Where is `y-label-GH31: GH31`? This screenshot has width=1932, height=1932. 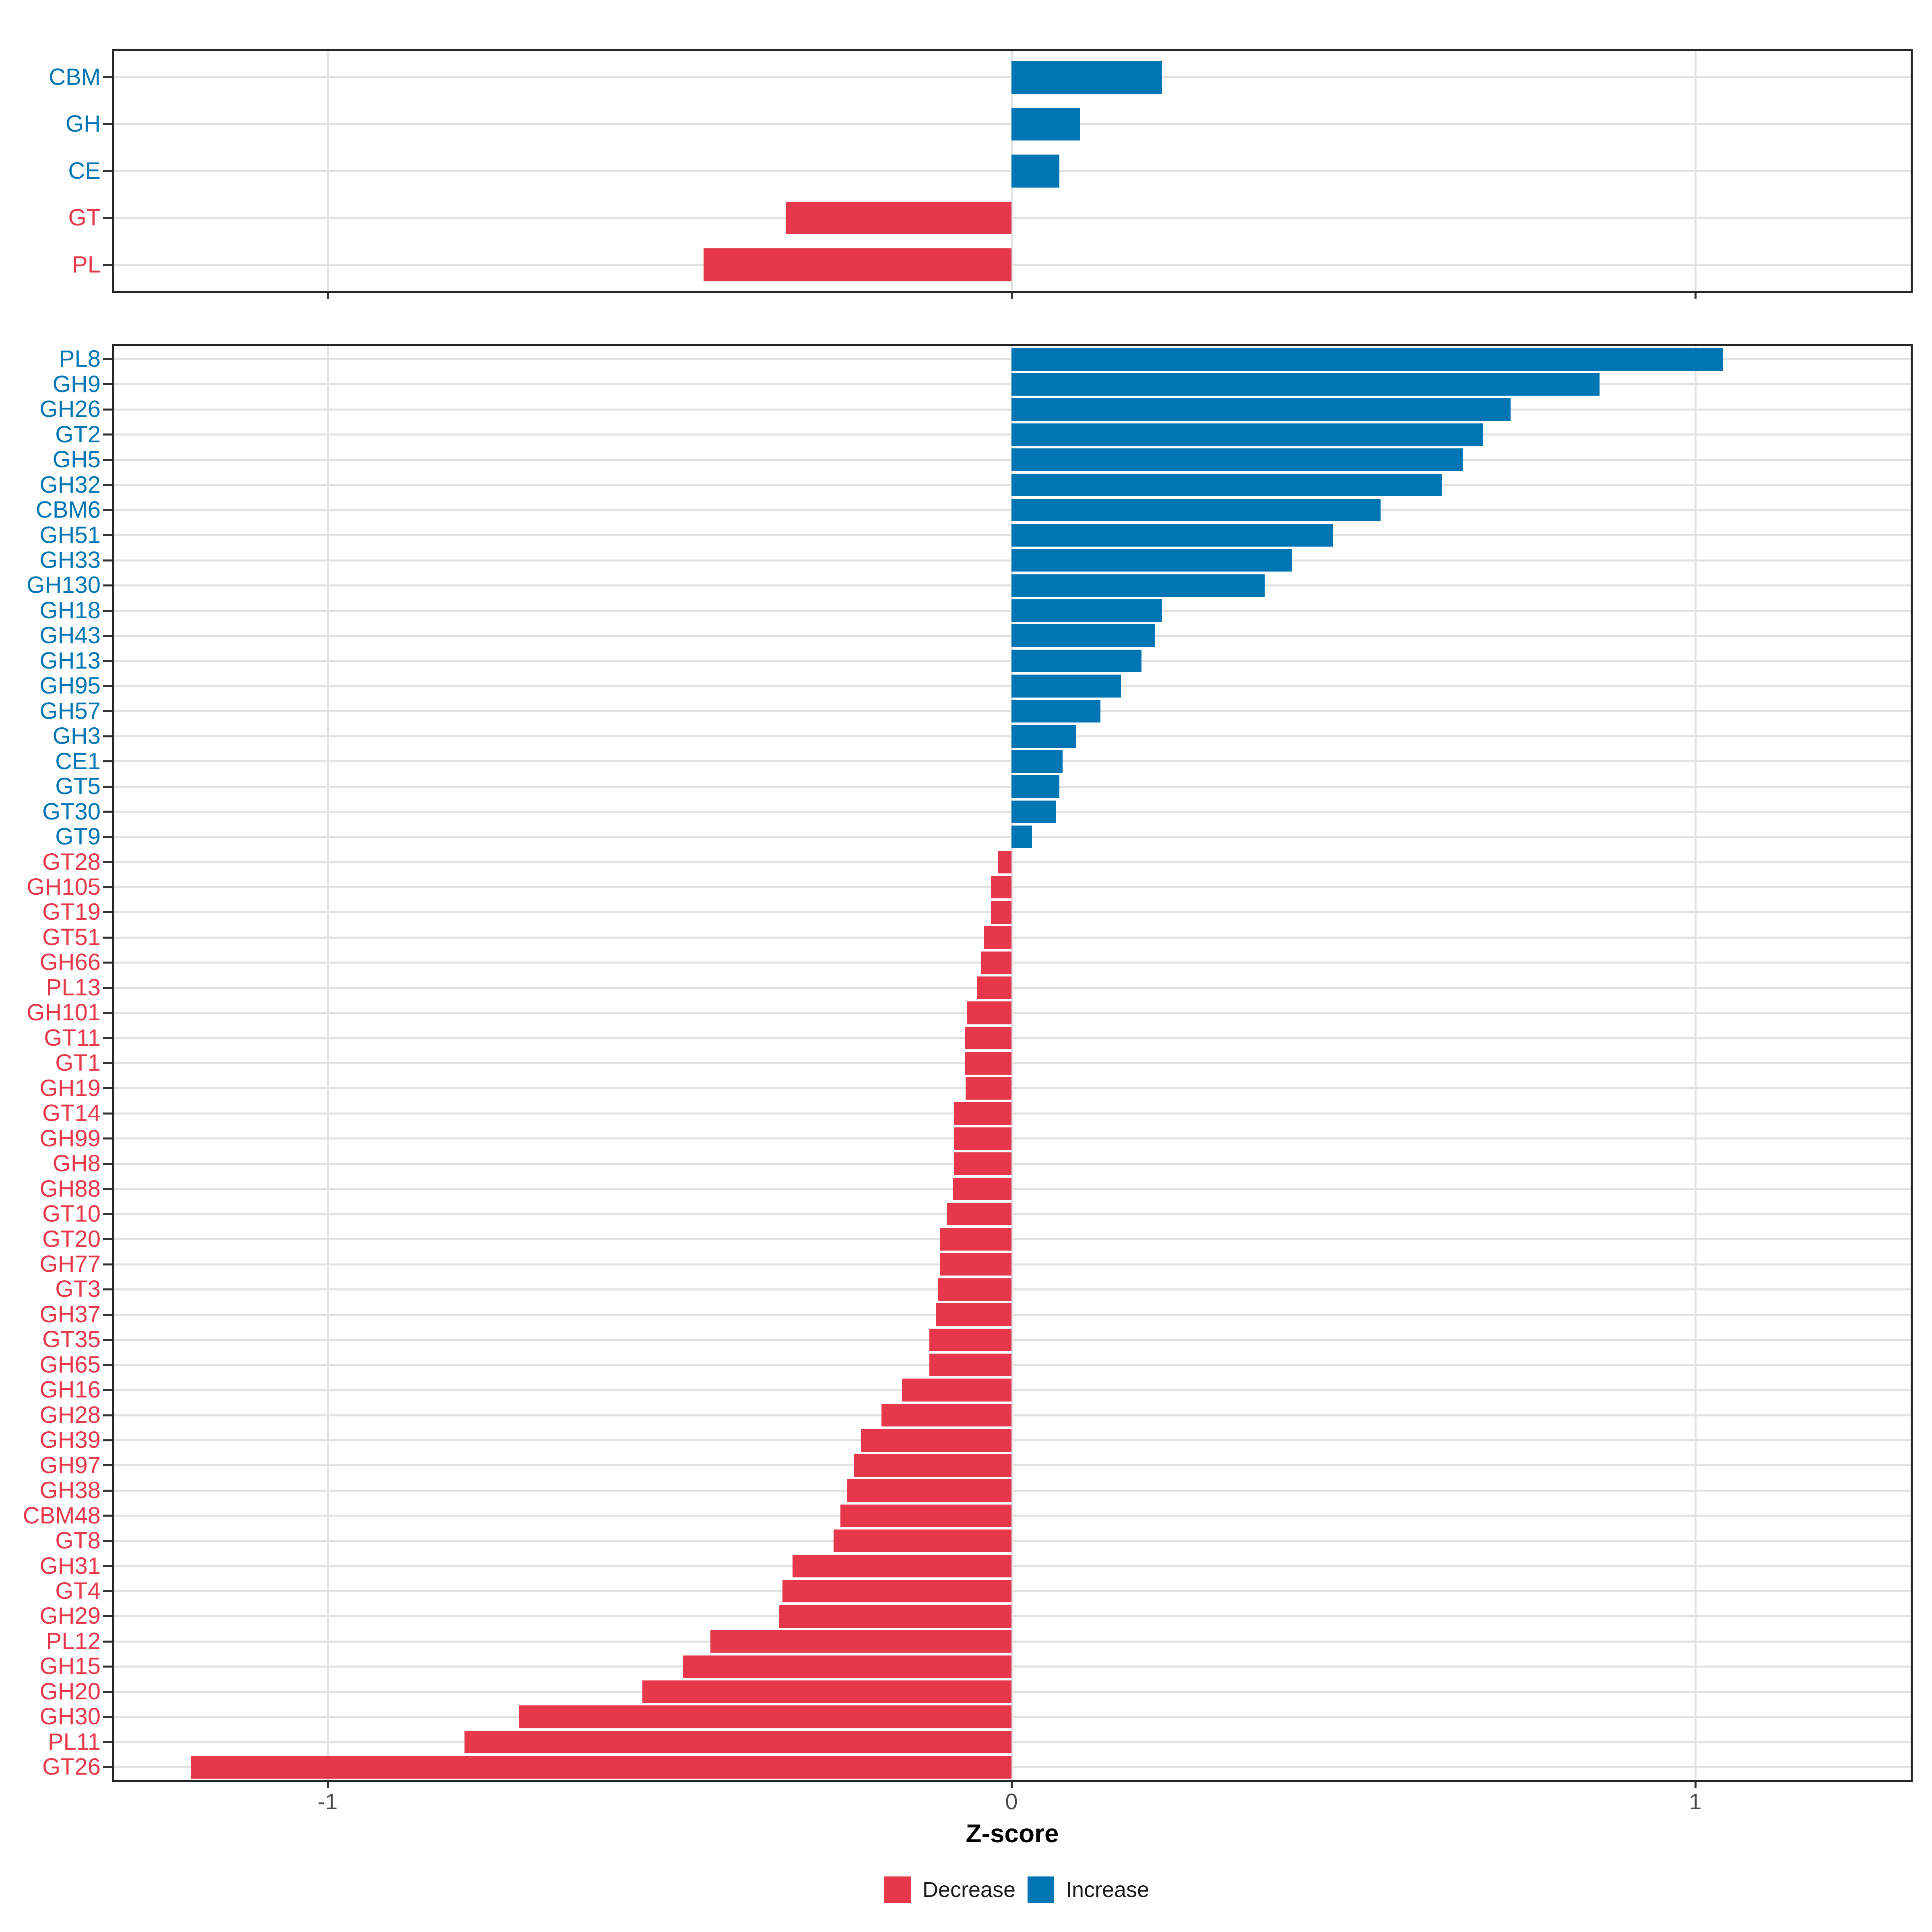 y-label-GH31: GH31 is located at coordinates (70, 1565).